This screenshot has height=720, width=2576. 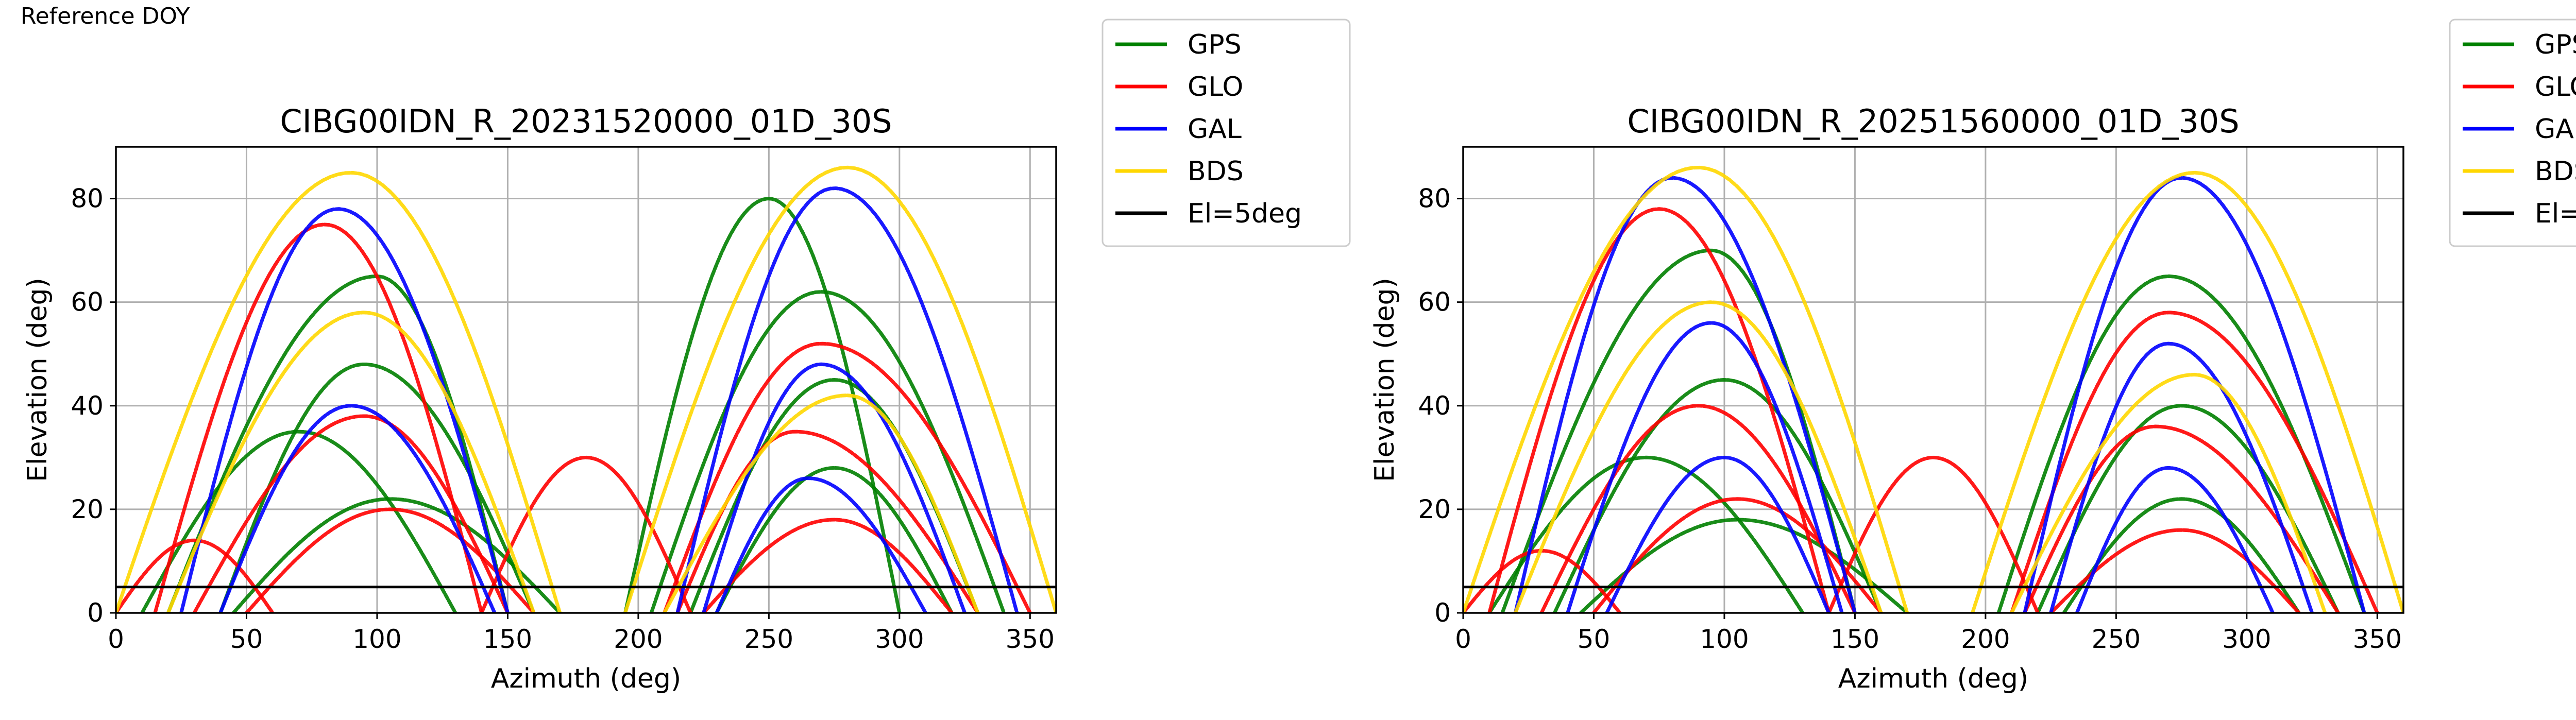 What do you see at coordinates (105, 16) in the screenshot?
I see `figure-label: Reference DOY` at bounding box center [105, 16].